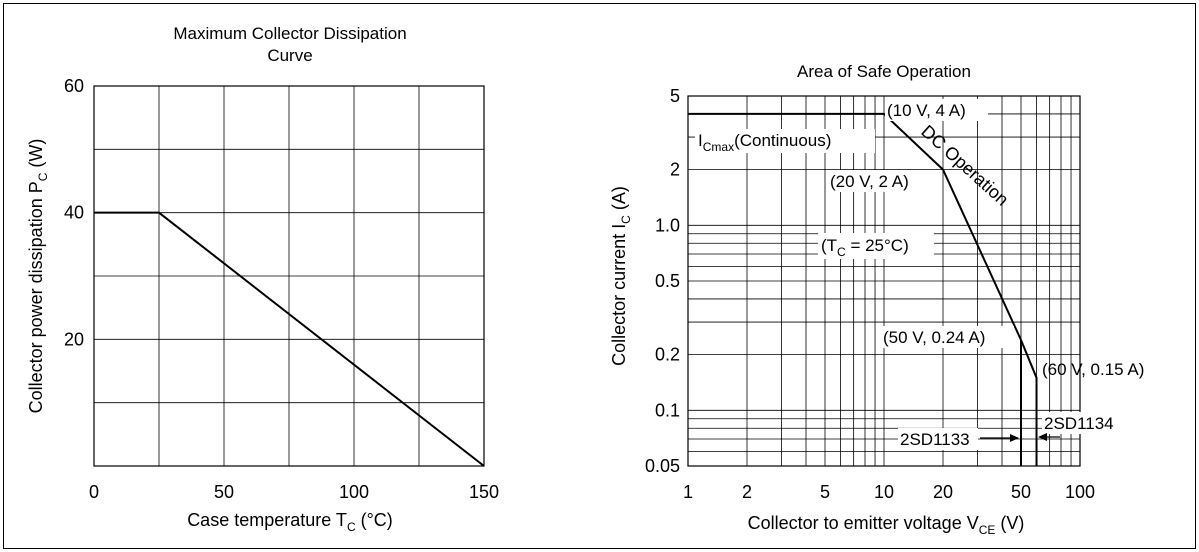  I want to click on y-tick-label: 0.05, so click(662, 466).